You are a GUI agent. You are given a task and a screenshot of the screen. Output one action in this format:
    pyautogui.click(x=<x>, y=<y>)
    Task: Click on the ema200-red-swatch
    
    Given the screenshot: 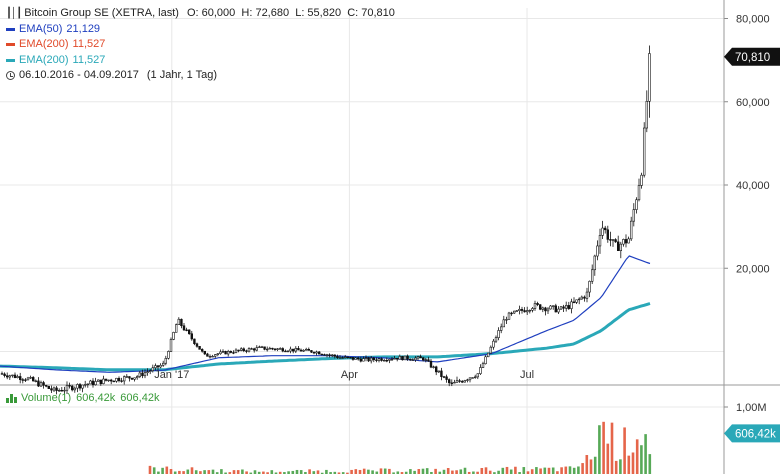 What is the action you would take?
    pyautogui.click(x=10, y=45)
    